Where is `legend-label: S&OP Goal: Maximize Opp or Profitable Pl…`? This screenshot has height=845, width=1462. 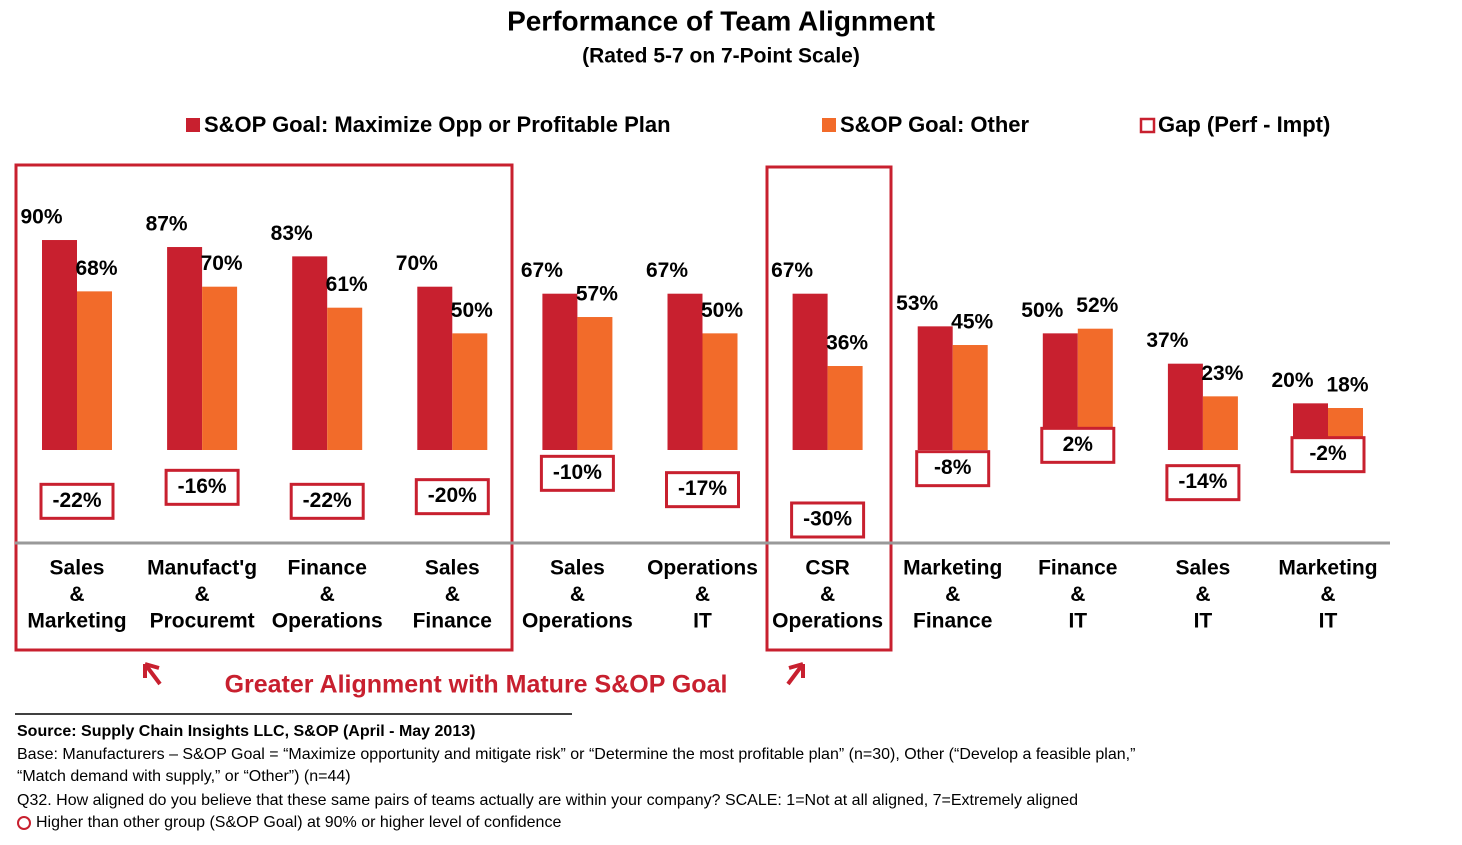
legend-label: S&OP Goal: Maximize Opp or Profitable Pl… is located at coordinates (437, 124).